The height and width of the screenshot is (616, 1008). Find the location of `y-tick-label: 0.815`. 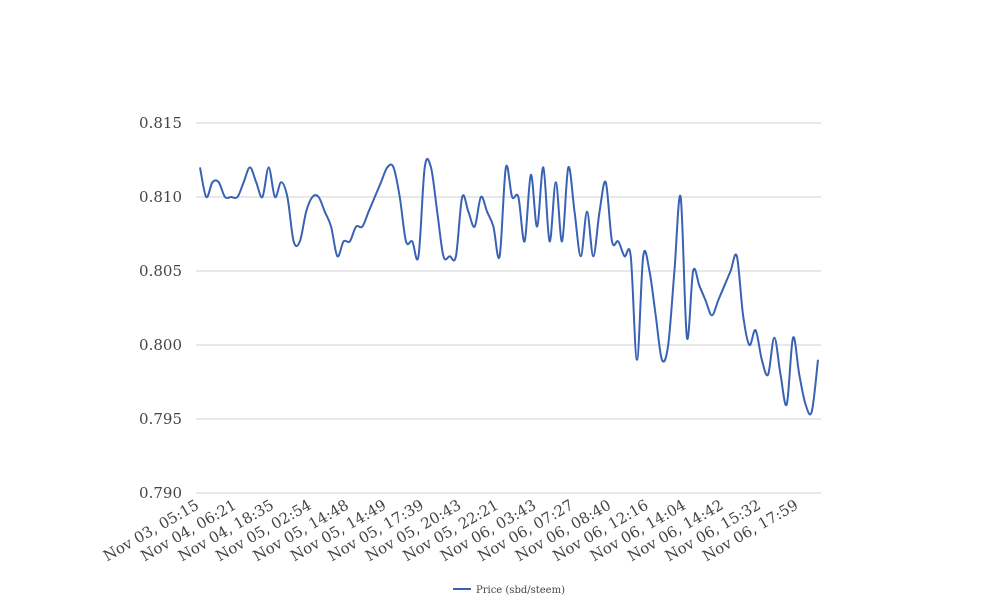

y-tick-label: 0.815 is located at coordinates (160, 123).